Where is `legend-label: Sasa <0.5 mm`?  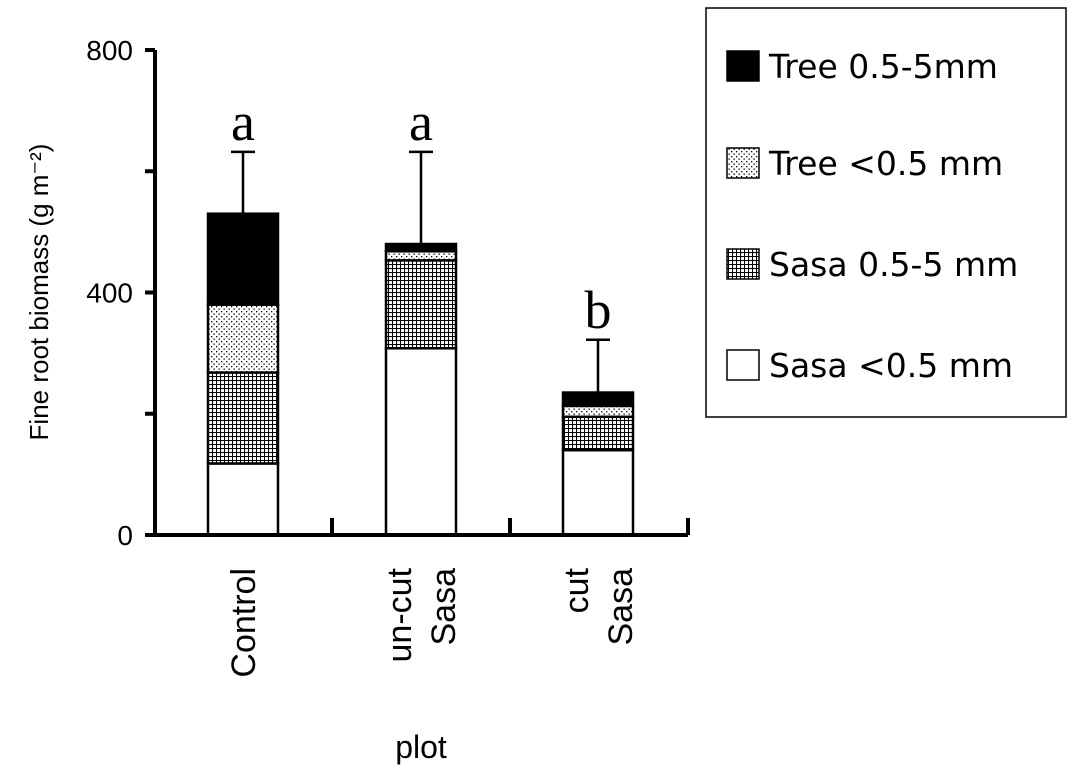
legend-label: Sasa <0.5 mm is located at coordinates (891, 365).